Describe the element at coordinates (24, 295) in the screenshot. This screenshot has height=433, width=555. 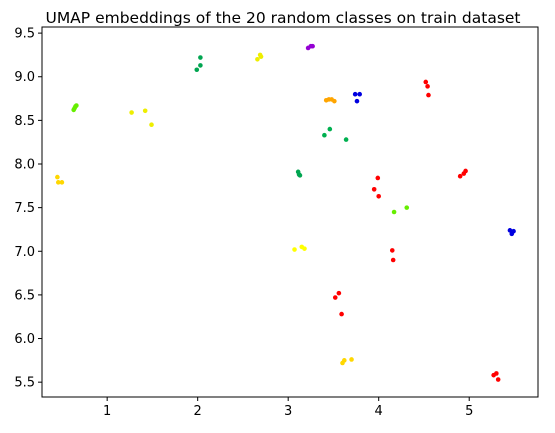
I see `y-tick-label: 6.5` at that location.